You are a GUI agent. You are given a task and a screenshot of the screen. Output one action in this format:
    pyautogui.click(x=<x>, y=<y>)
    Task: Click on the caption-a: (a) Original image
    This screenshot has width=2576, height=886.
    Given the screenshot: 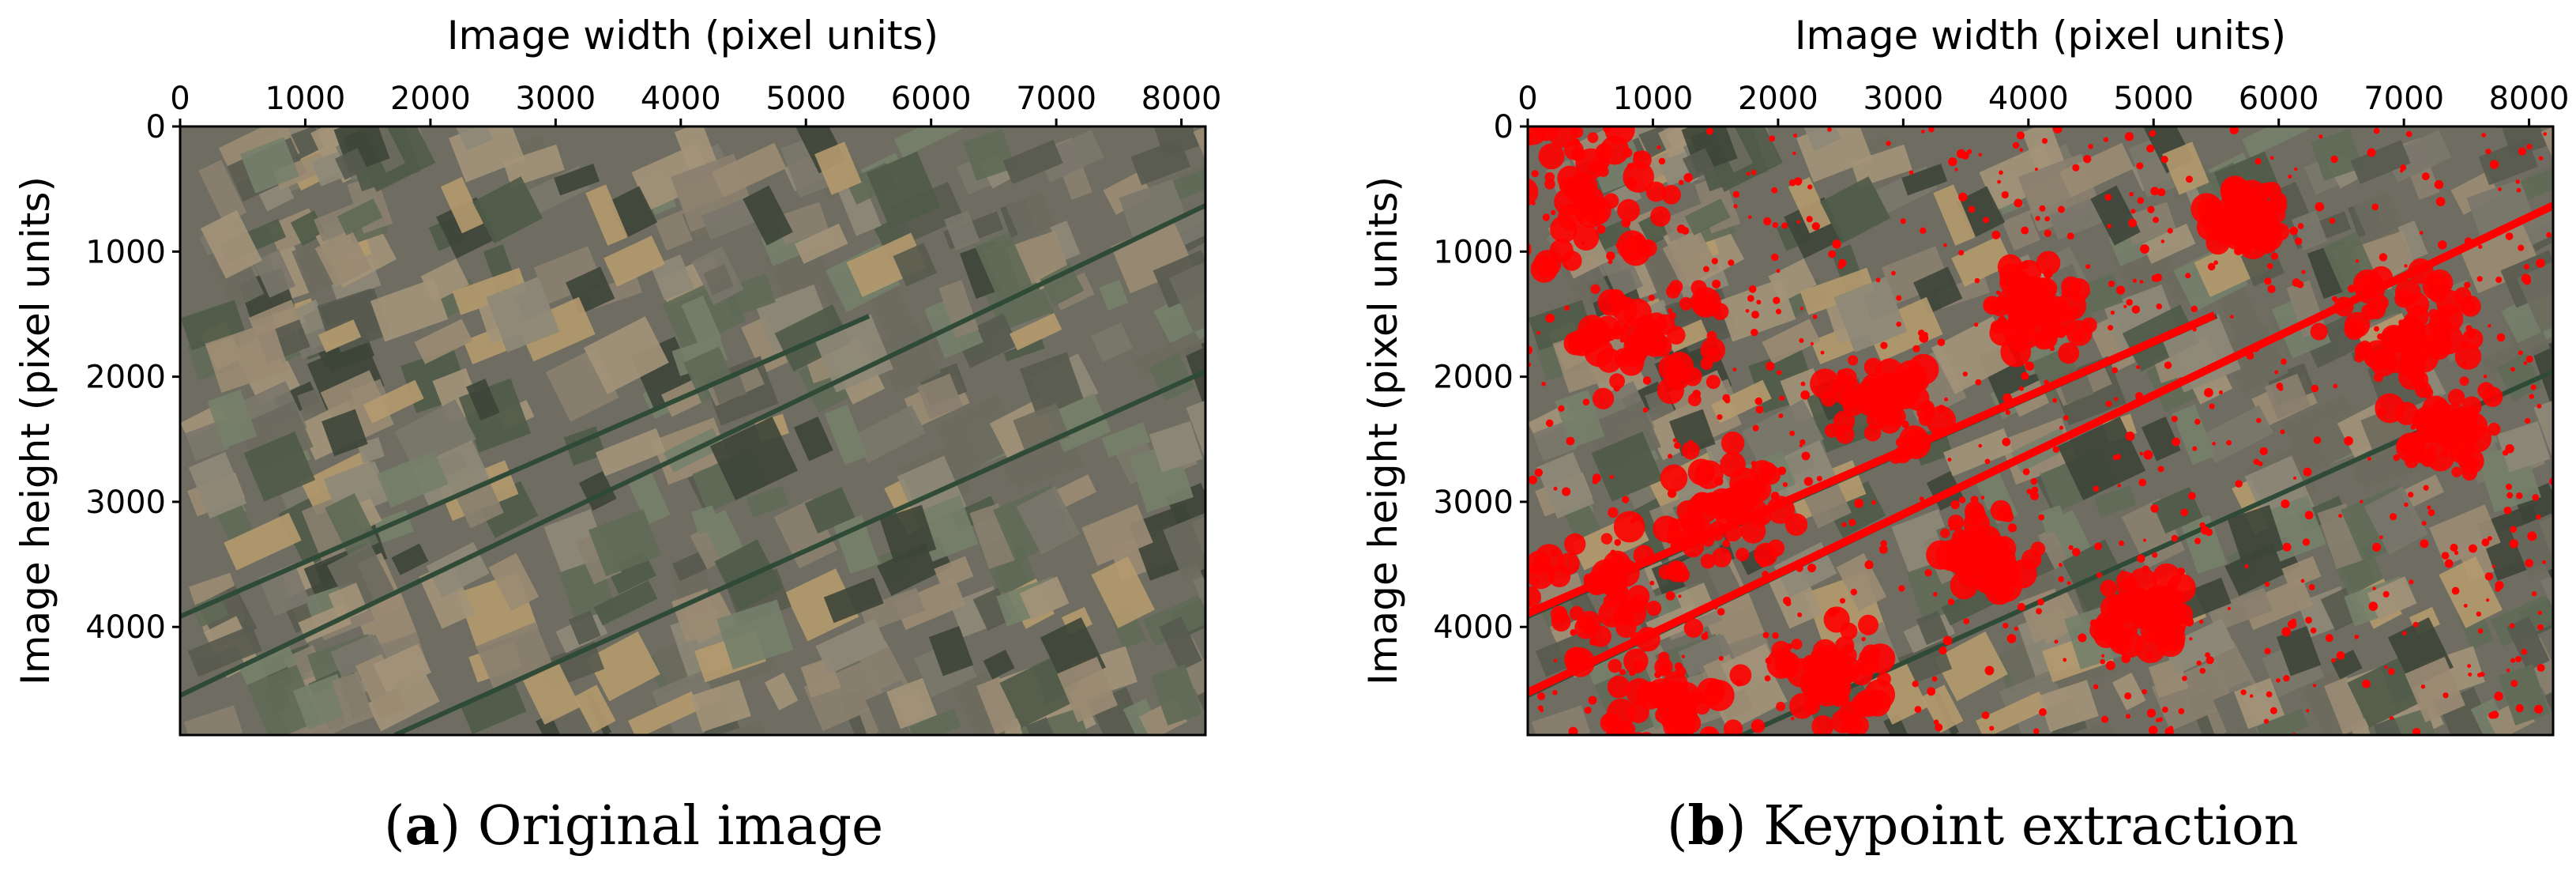 What is the action you would take?
    pyautogui.click(x=634, y=826)
    